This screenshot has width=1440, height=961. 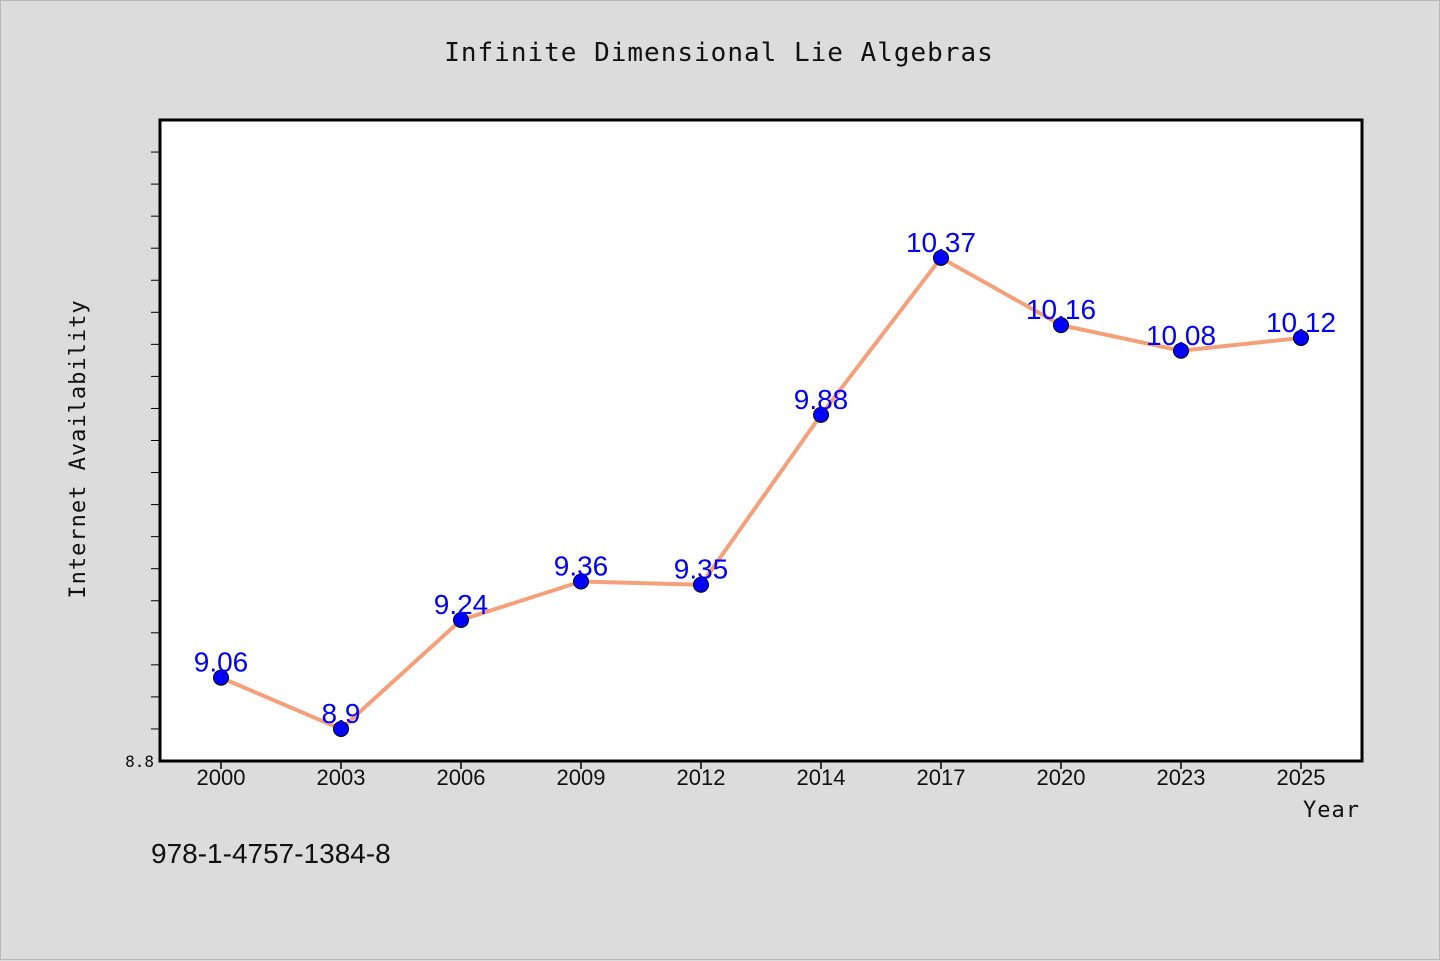 What do you see at coordinates (341, 777) in the screenshot?
I see `x-tick-label: 2003` at bounding box center [341, 777].